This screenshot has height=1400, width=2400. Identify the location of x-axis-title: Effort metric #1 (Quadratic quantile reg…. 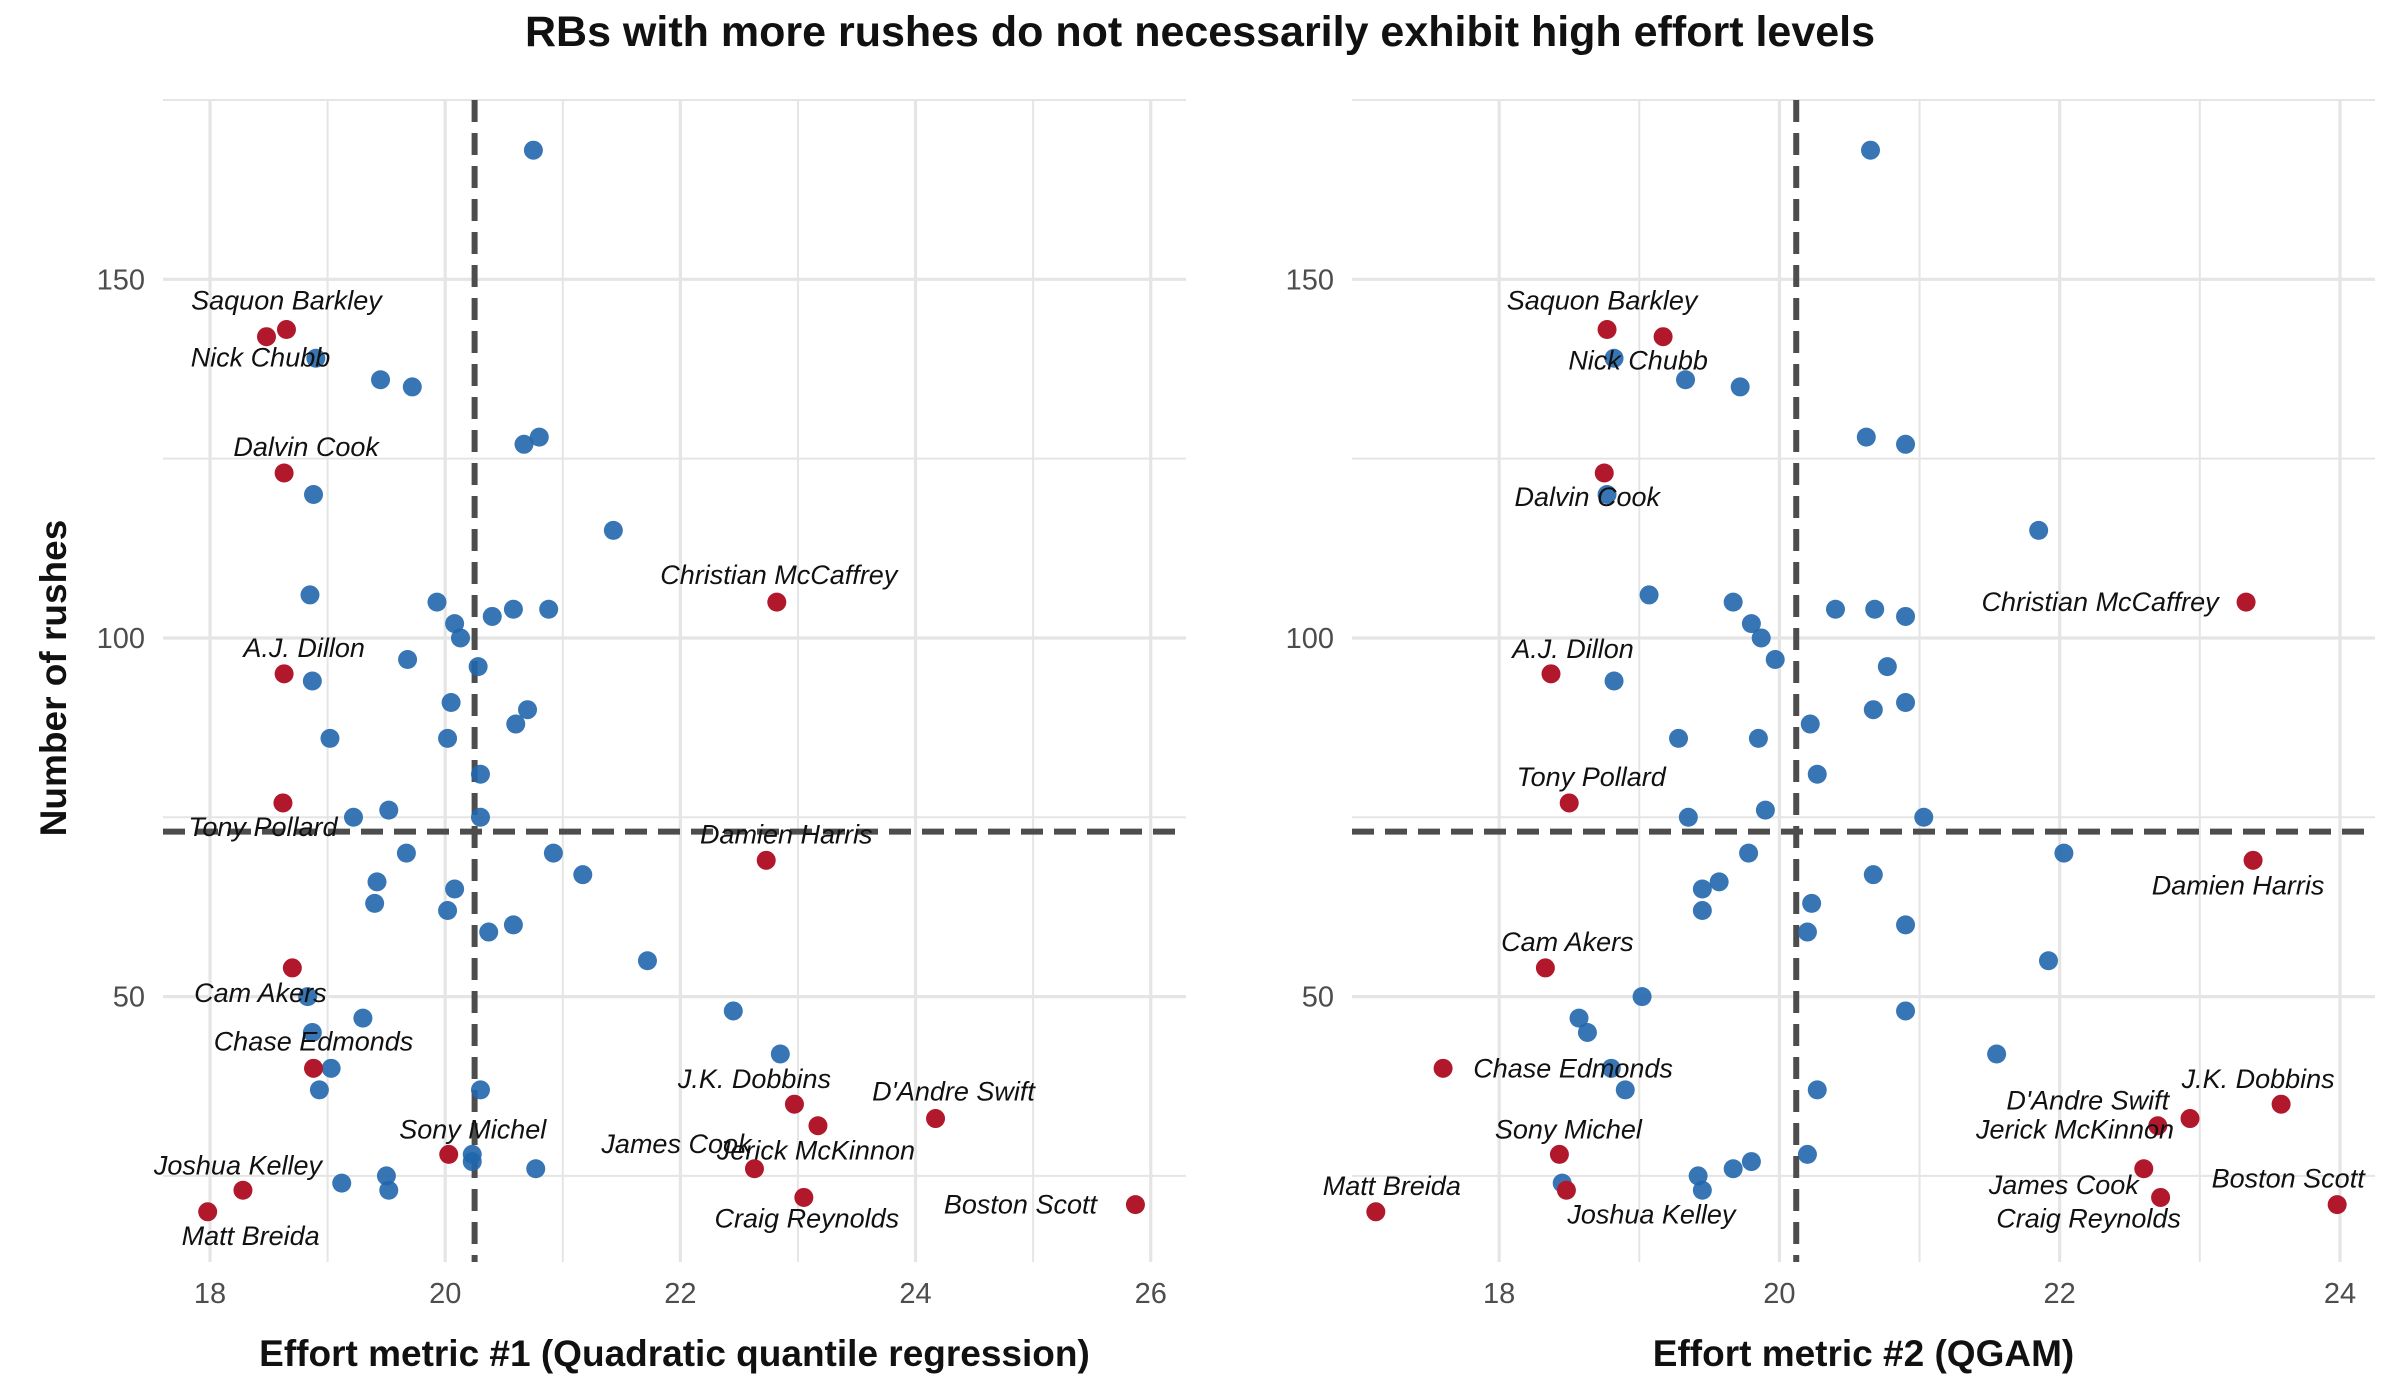
(674, 1353).